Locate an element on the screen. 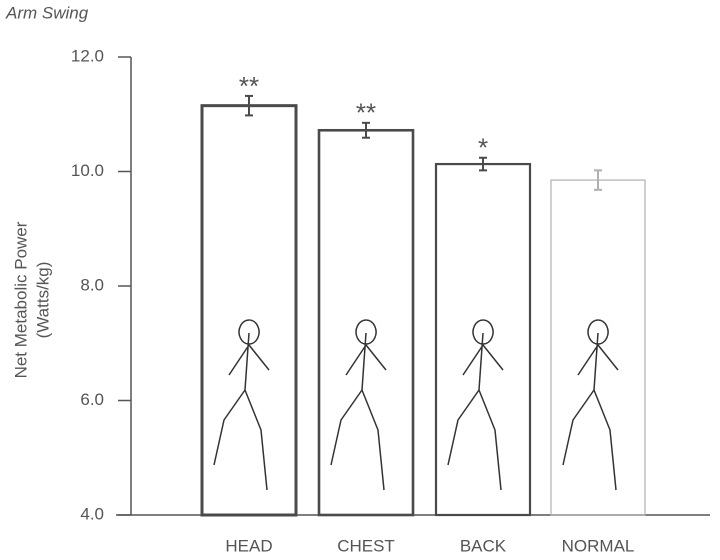 The image size is (720, 560). y-tick-label: 10.0 is located at coordinates (87, 170).